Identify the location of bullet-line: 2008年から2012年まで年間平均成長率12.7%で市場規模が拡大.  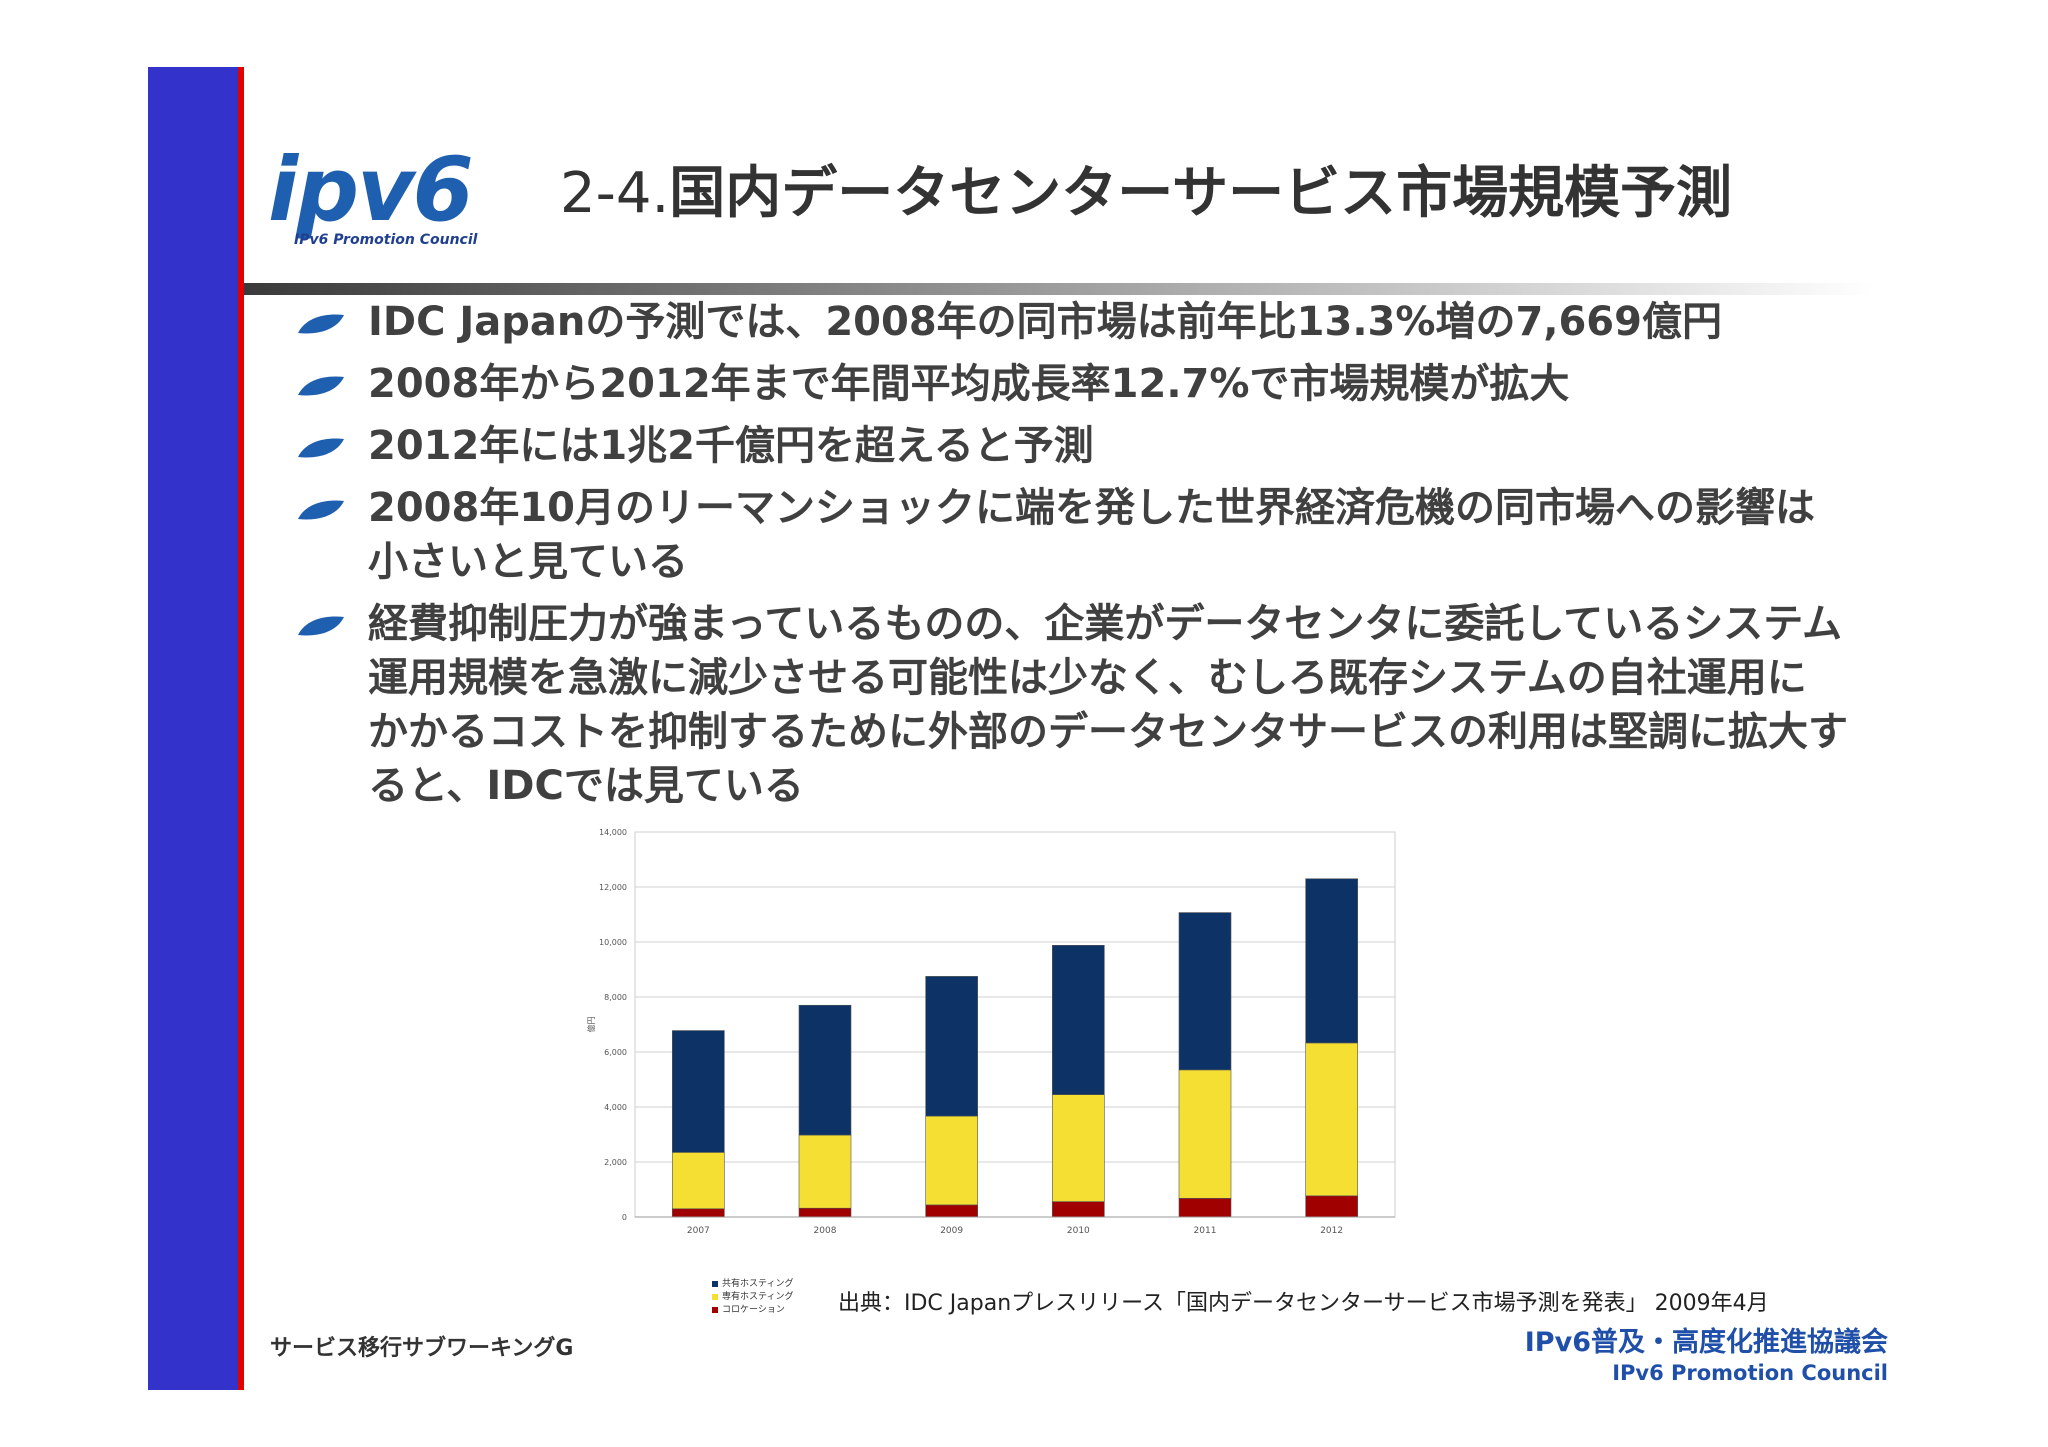
(969, 384).